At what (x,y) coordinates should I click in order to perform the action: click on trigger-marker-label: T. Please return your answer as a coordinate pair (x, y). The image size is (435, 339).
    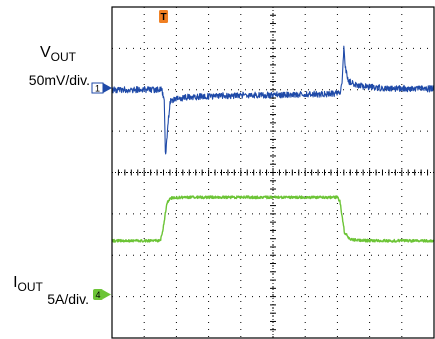
    Looking at the image, I should click on (163, 17).